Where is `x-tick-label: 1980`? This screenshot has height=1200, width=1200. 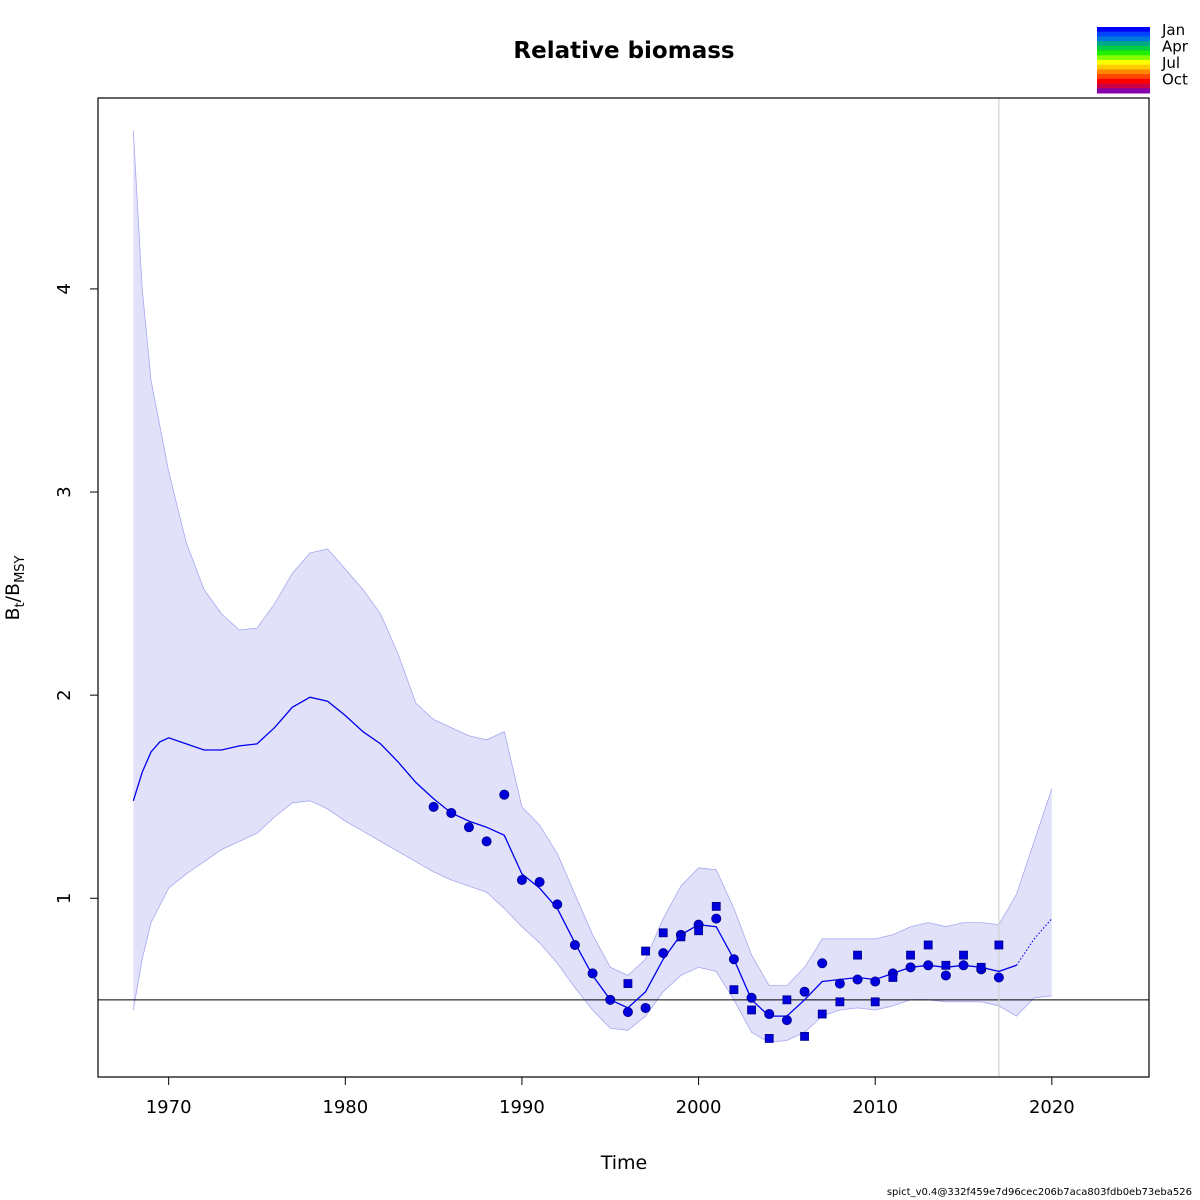
x-tick-label: 1980 is located at coordinates (345, 1107).